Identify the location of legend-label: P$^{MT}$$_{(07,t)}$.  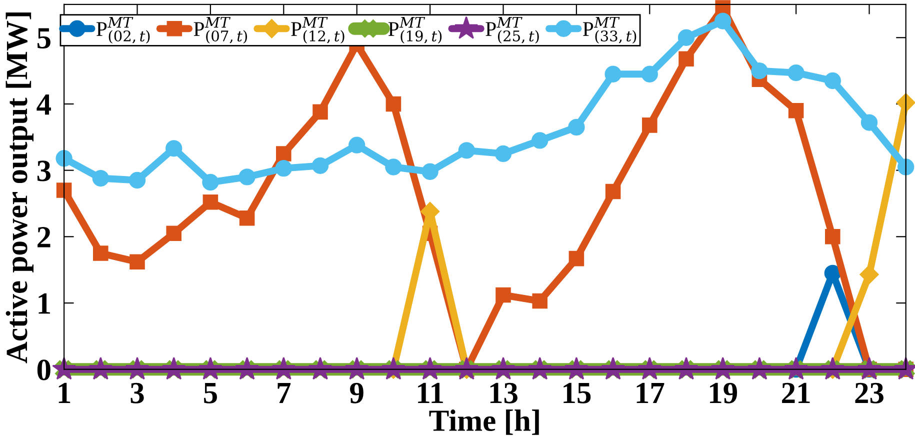
(220, 30).